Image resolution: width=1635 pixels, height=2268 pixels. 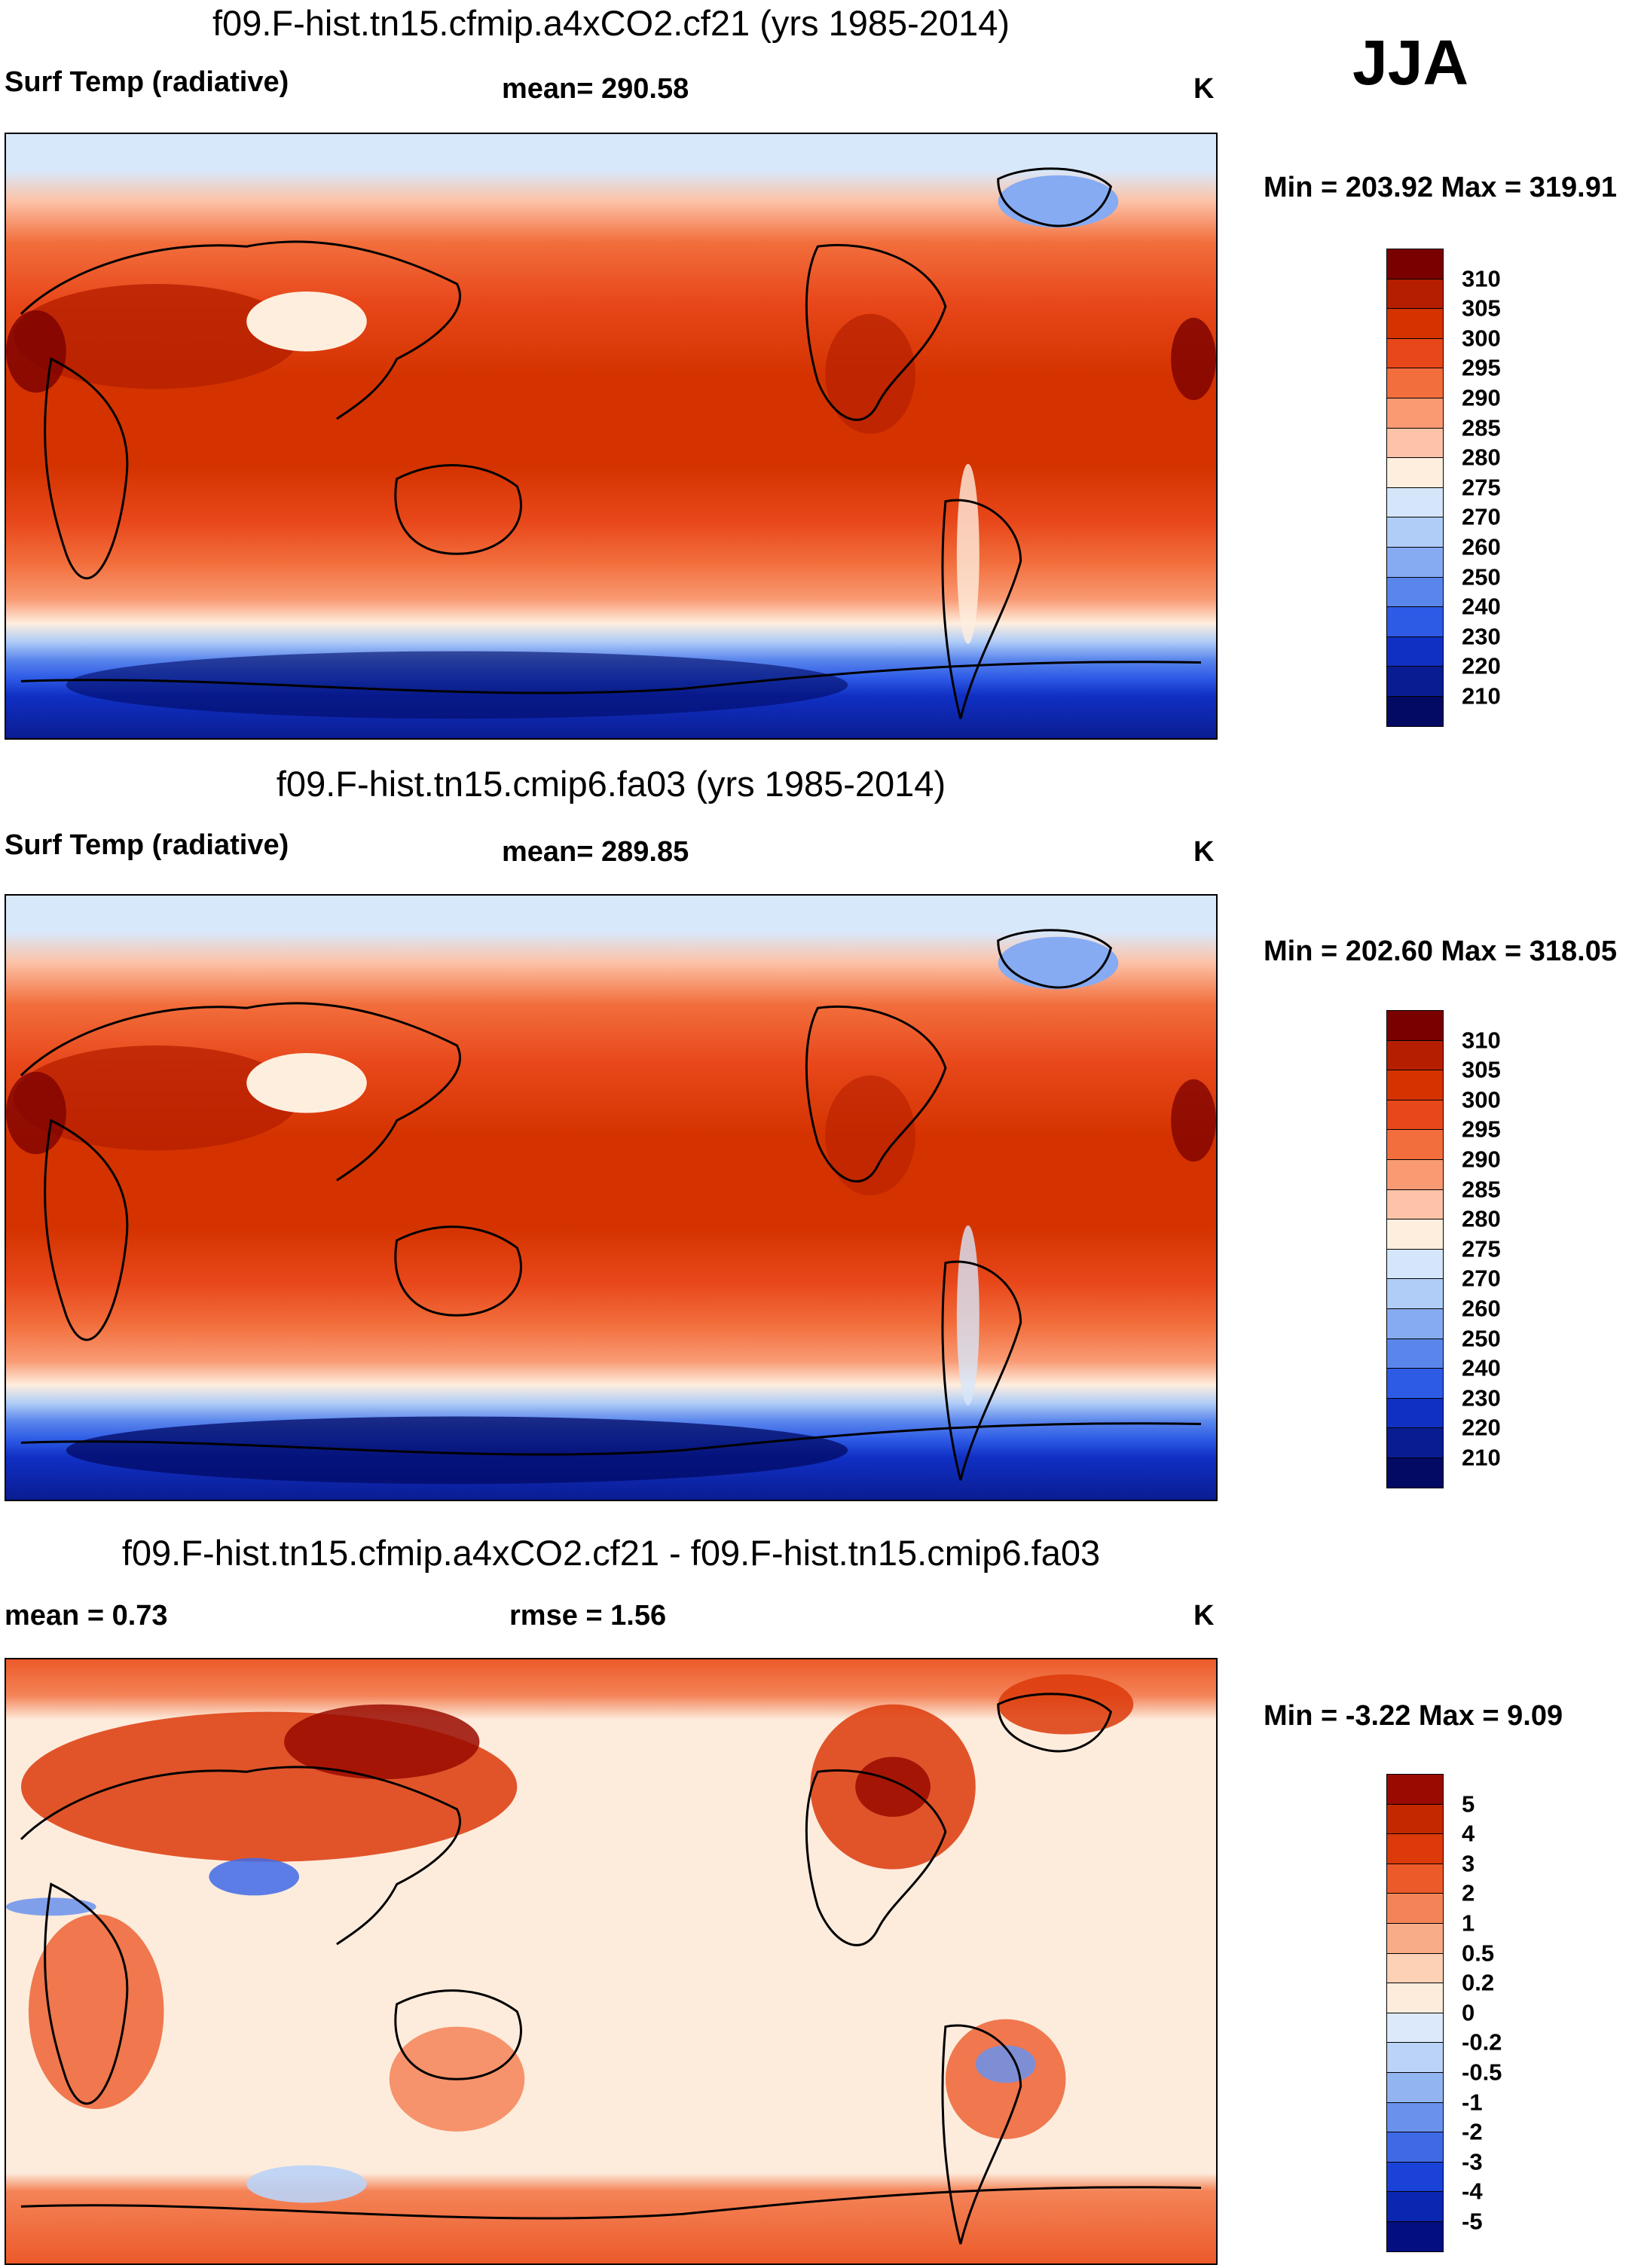 I want to click on panel-3-minmax: Min = -3.22 Max = 9.09, so click(x=1414, y=1716).